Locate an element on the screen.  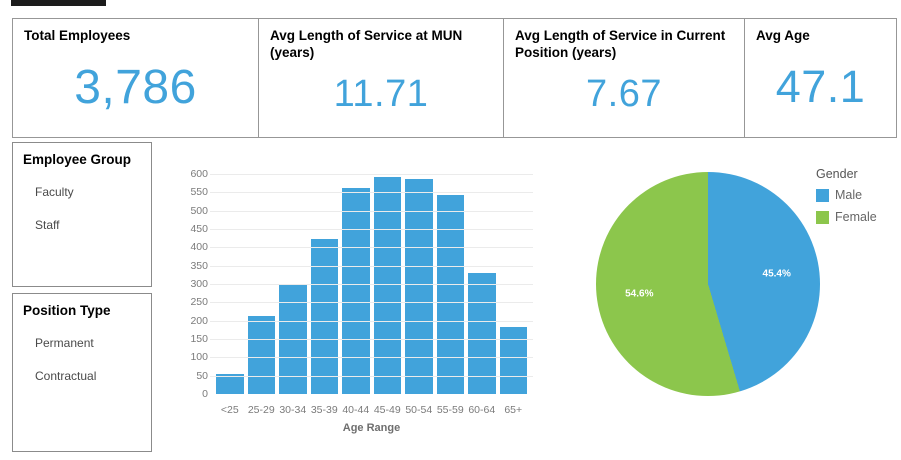
pie-label-male: 45.4% is located at coordinates (776, 274).